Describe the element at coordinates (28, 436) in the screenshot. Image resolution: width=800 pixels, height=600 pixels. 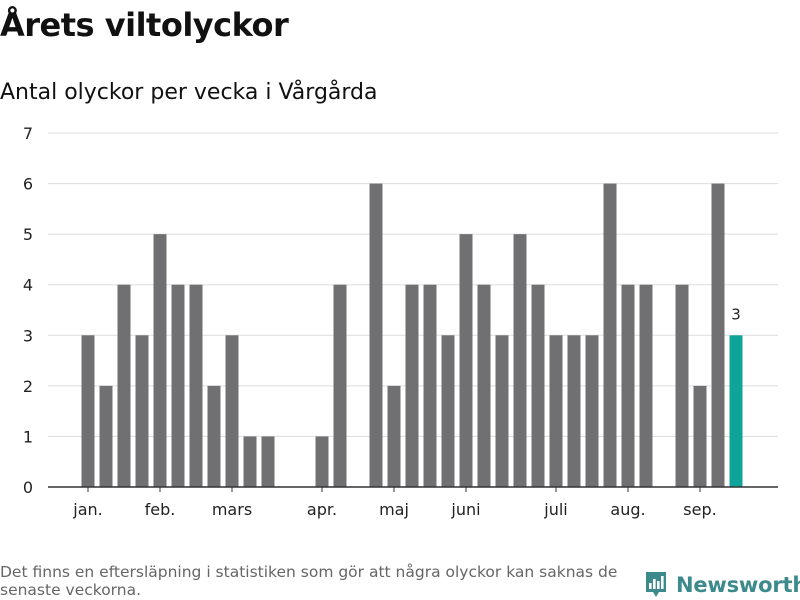
I see `y-tick-label: 1` at that location.